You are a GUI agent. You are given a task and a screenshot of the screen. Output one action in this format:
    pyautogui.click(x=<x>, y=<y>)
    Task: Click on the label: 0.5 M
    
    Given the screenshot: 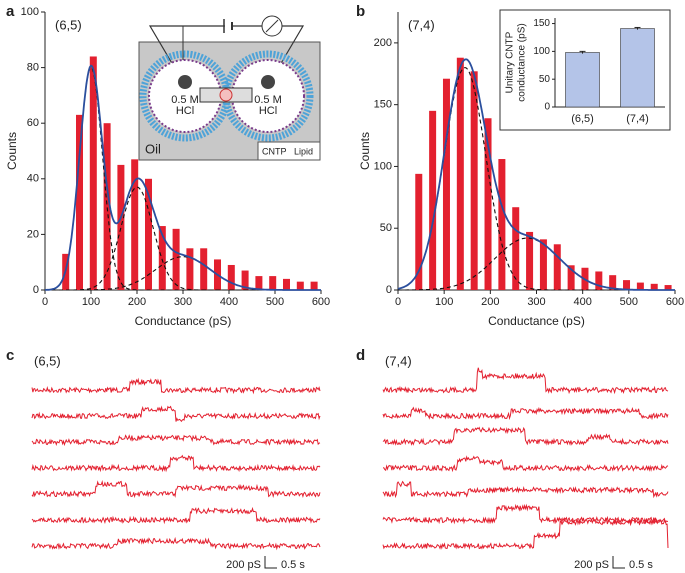 What is the action you would take?
    pyautogui.click(x=185, y=100)
    